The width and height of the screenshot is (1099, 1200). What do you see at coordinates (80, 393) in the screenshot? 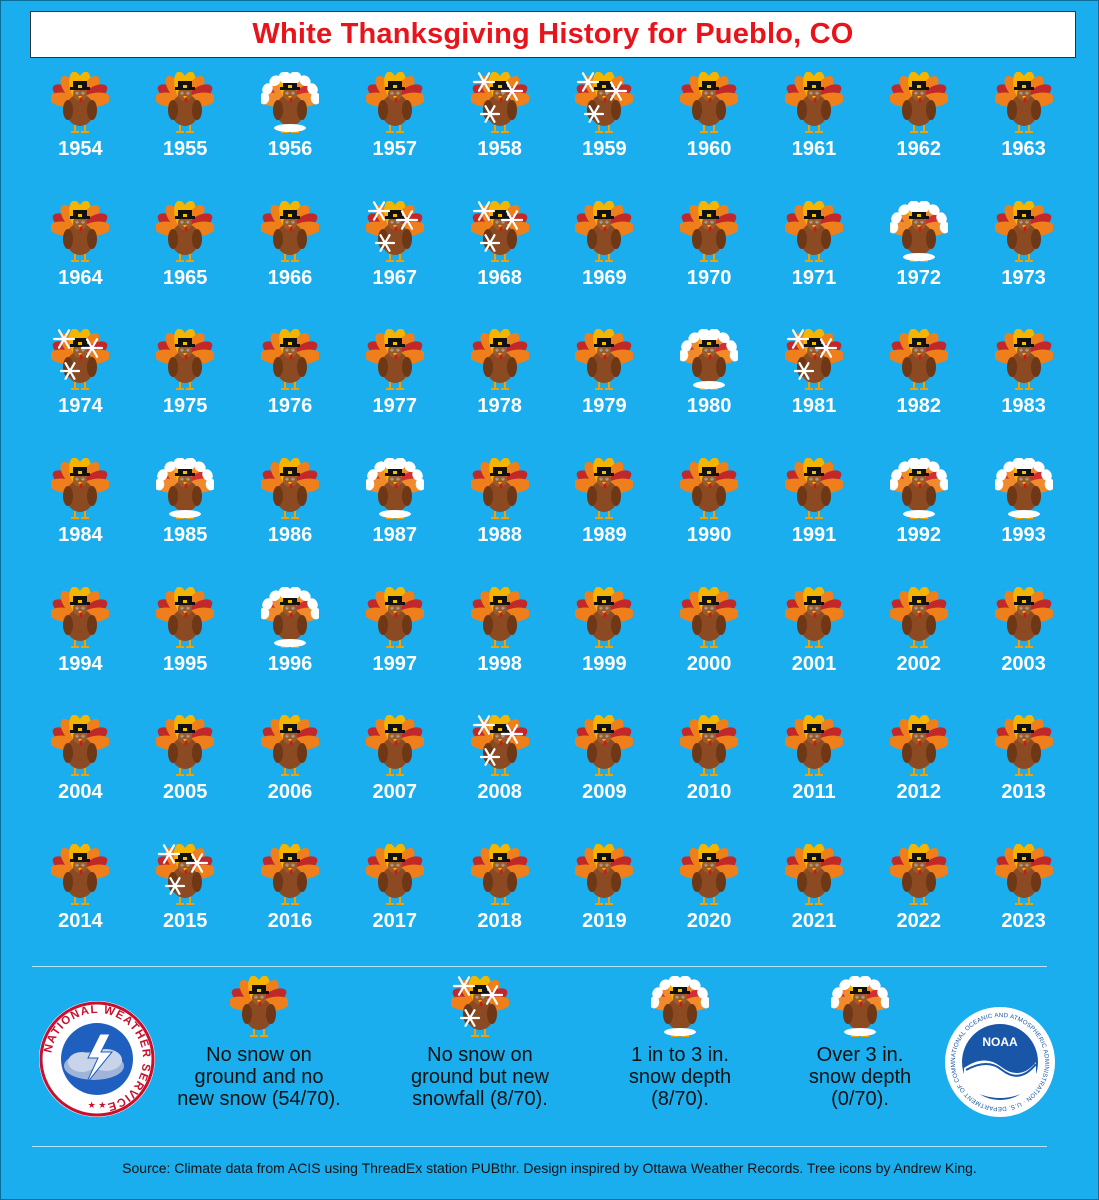
I see `year-cell-1974: 1974` at bounding box center [80, 393].